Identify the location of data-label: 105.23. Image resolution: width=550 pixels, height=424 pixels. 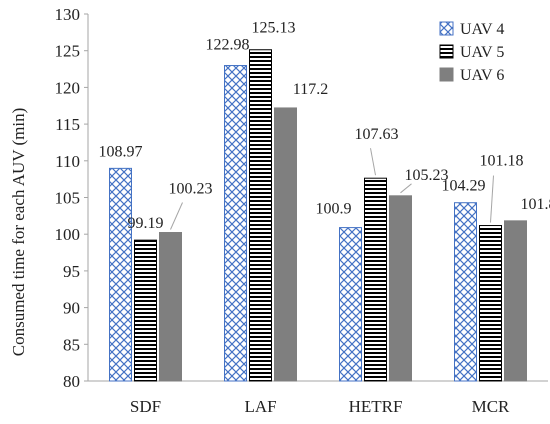
(427, 175).